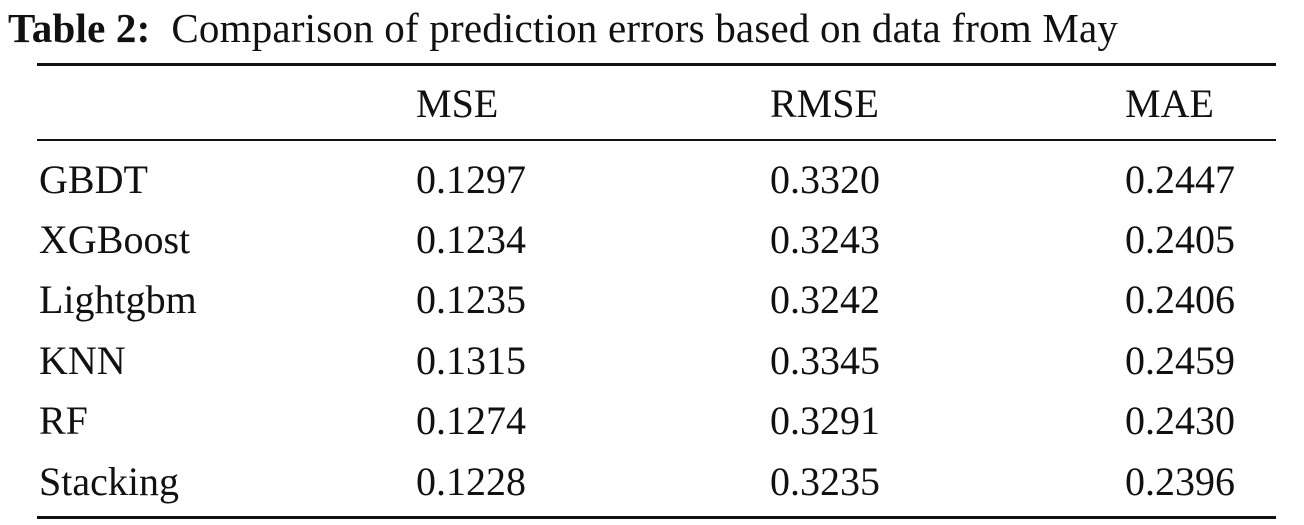  I want to click on header-rule, so click(656, 140).